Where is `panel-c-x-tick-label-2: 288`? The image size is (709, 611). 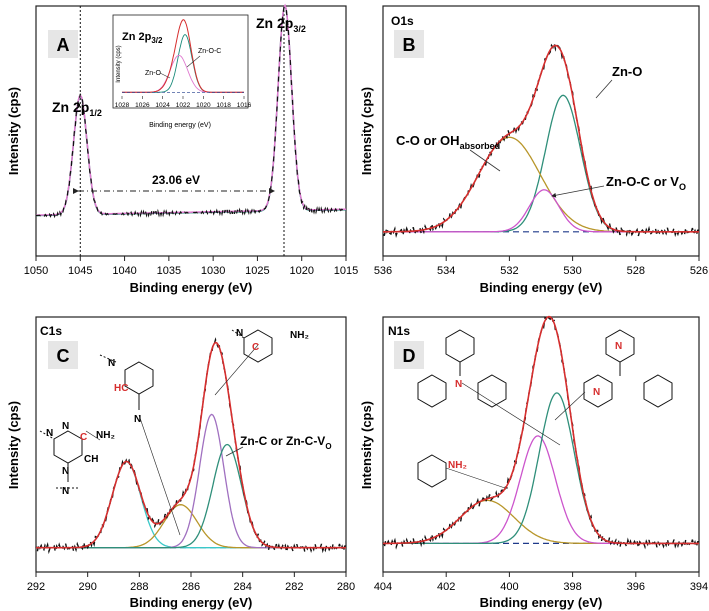
panel-c-x-tick-label-2: 288 is located at coordinates (139, 587).